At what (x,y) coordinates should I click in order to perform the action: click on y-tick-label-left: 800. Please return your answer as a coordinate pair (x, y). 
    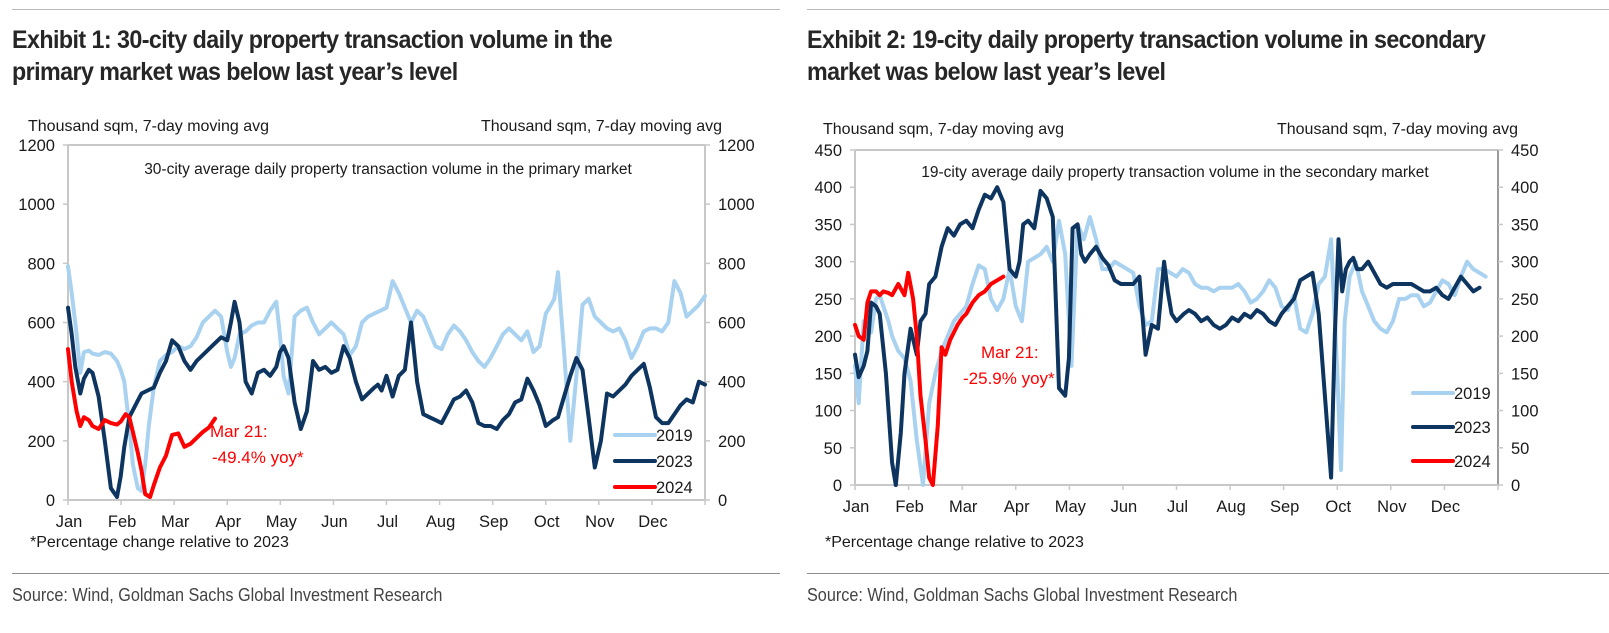
    Looking at the image, I should click on (41, 264).